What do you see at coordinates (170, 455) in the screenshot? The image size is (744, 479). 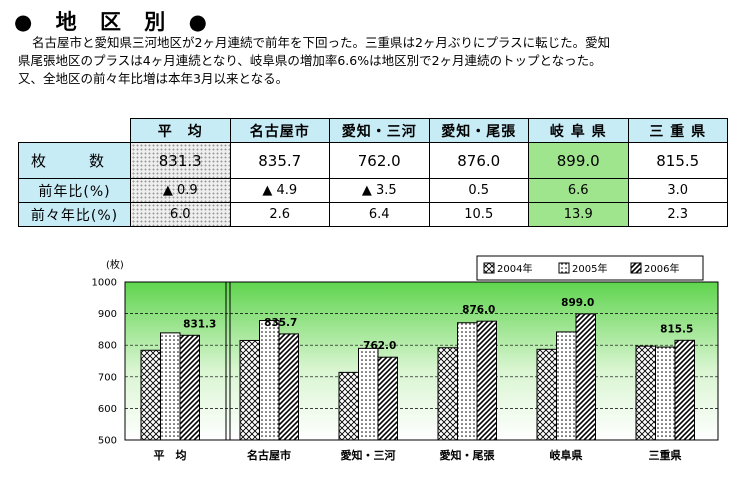 I see `x-tick-label: 平 均` at bounding box center [170, 455].